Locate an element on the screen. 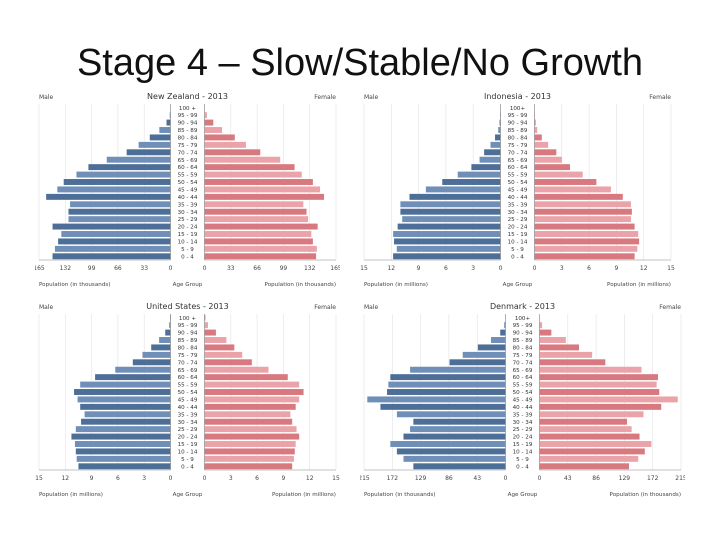 The width and height of the screenshot is (720, 540). tick-label: 15 is located at coordinates (364, 268).